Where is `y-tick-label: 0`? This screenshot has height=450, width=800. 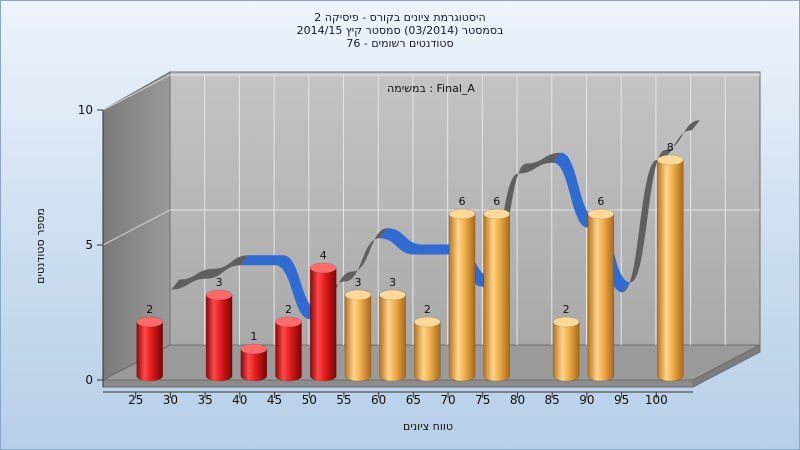
y-tick-label: 0 is located at coordinates (89, 380).